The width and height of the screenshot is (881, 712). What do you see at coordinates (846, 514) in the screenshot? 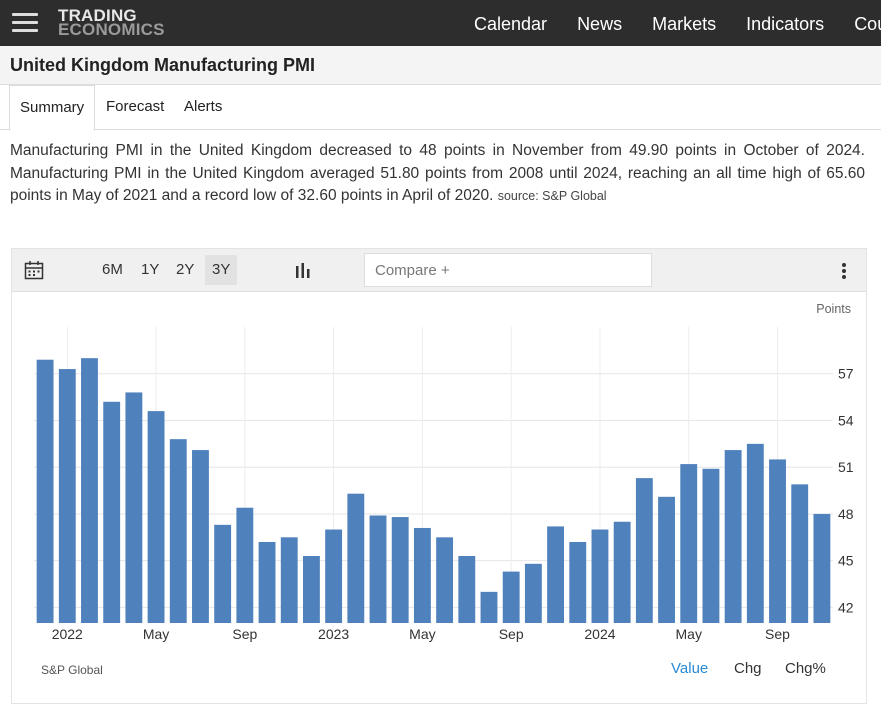
I see `y-tick-label: 48` at bounding box center [846, 514].